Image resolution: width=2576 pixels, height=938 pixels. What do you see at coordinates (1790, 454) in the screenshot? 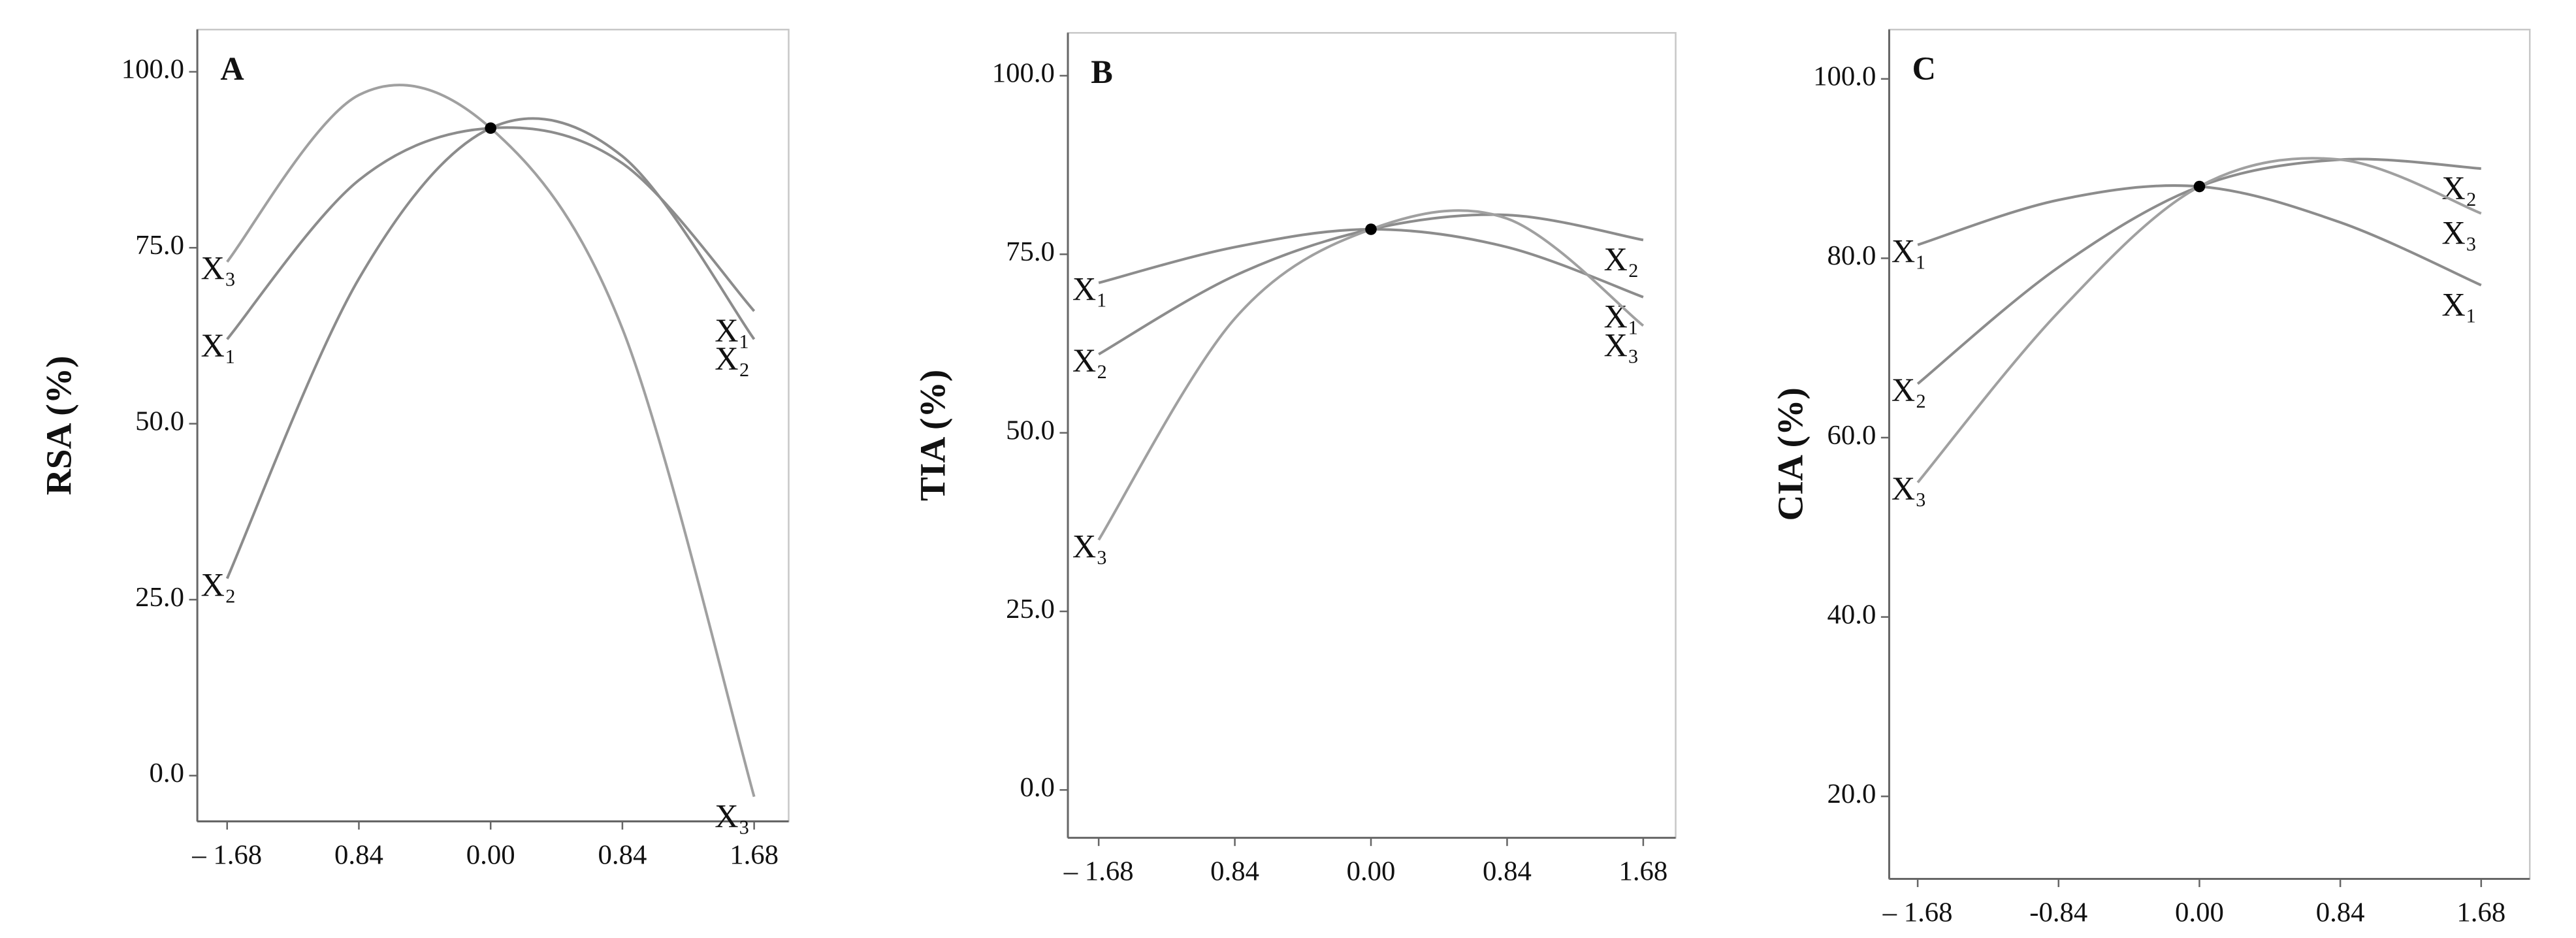
I see `y-axis-label: CIA (%)` at bounding box center [1790, 454].